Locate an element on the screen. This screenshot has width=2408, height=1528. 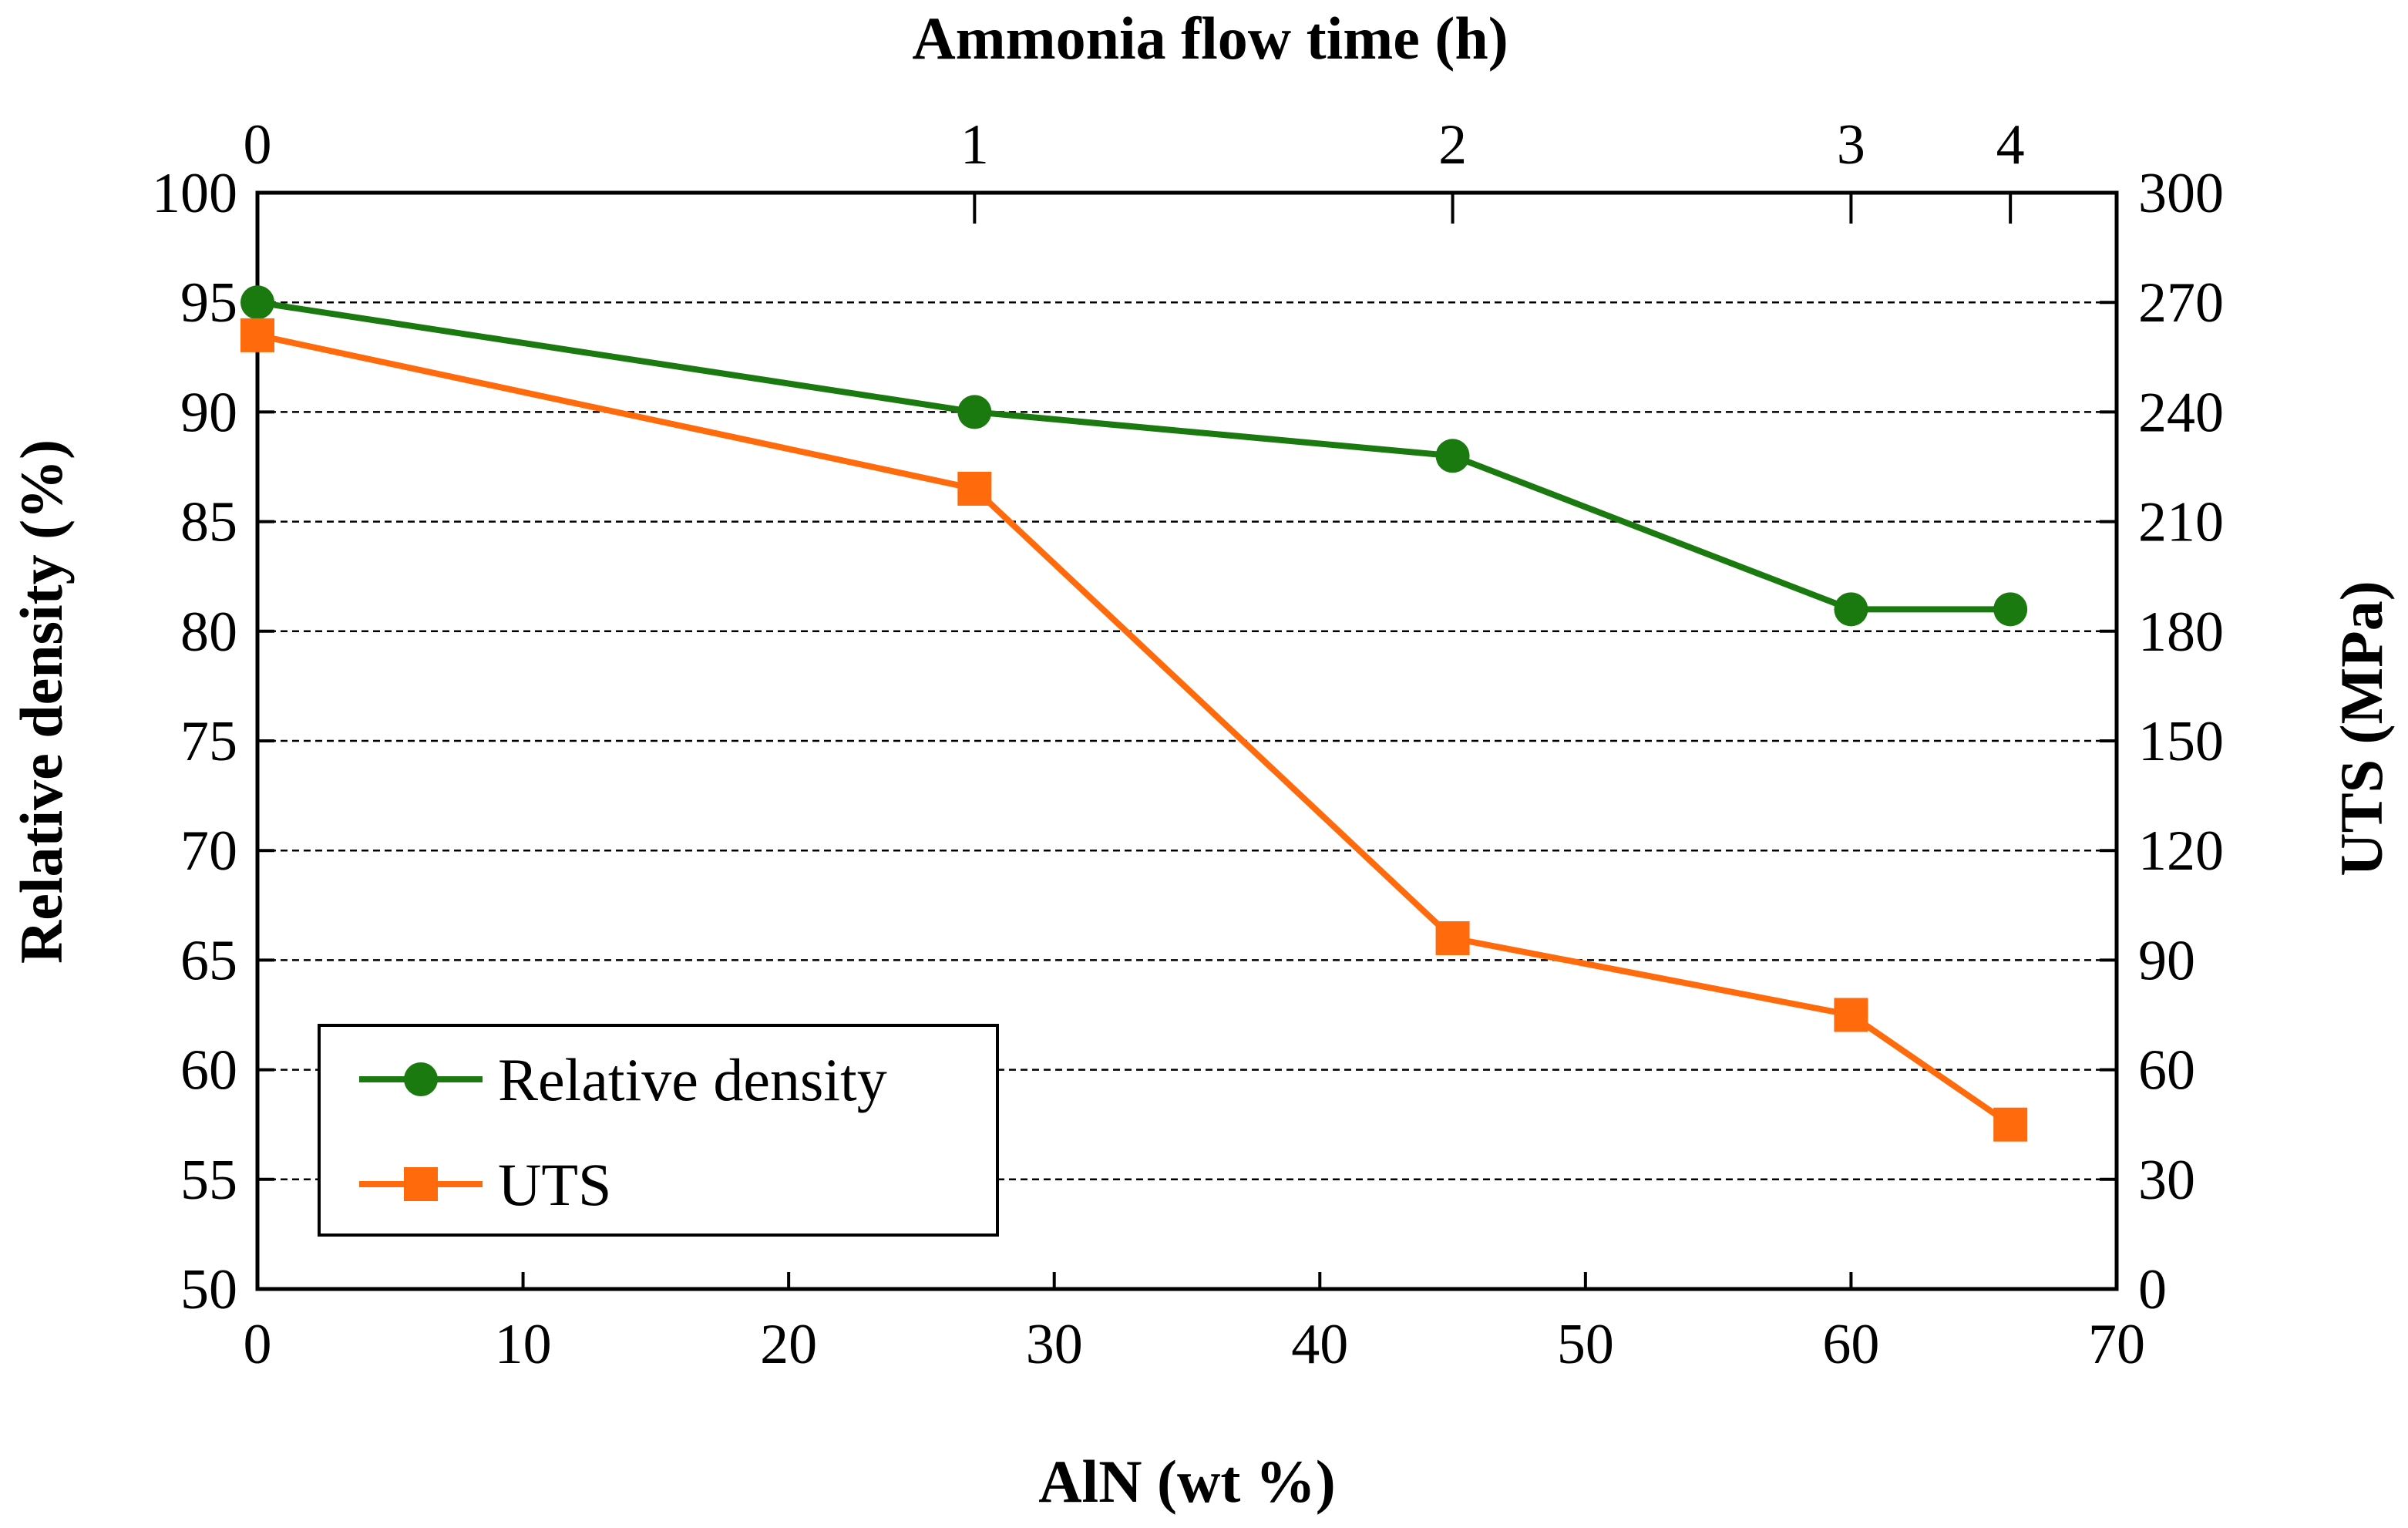
y-tick-label-75: 75 is located at coordinates (208, 742).